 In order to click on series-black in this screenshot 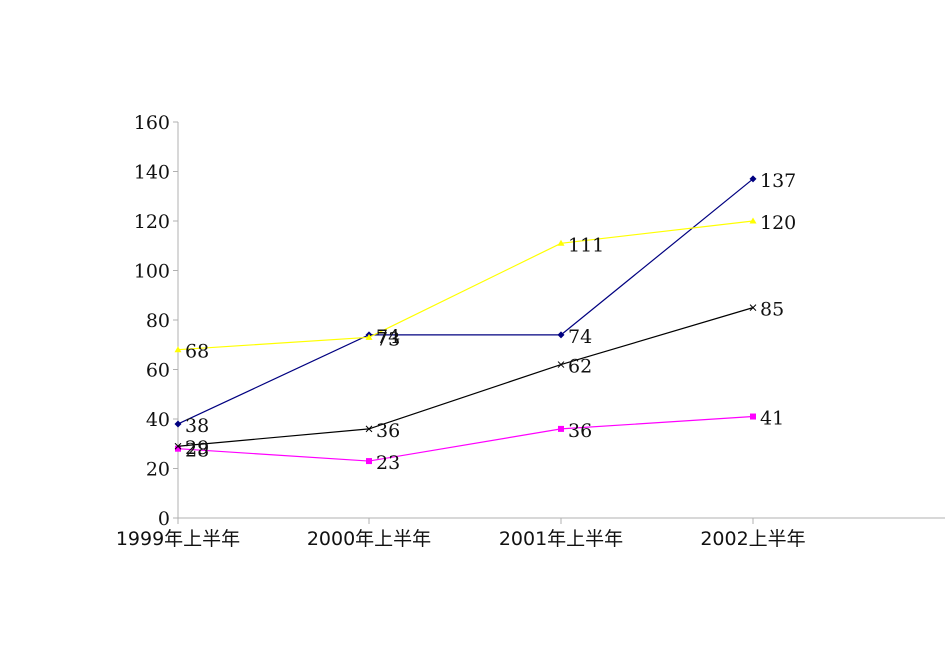, I will do `click(465, 377)`.